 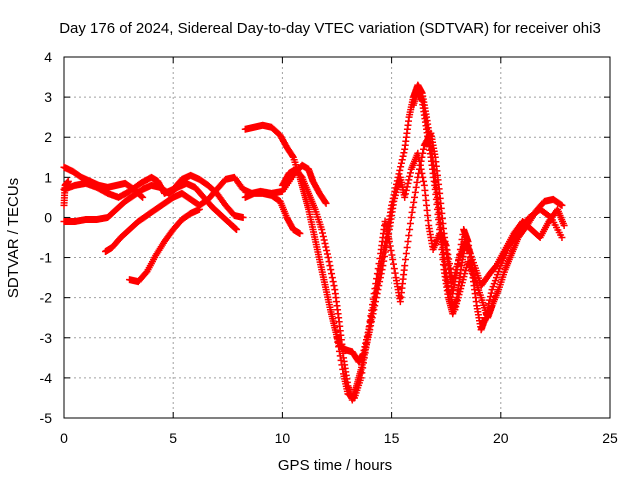 What do you see at coordinates (48, 57) in the screenshot?
I see `y-tick-label: 4` at bounding box center [48, 57].